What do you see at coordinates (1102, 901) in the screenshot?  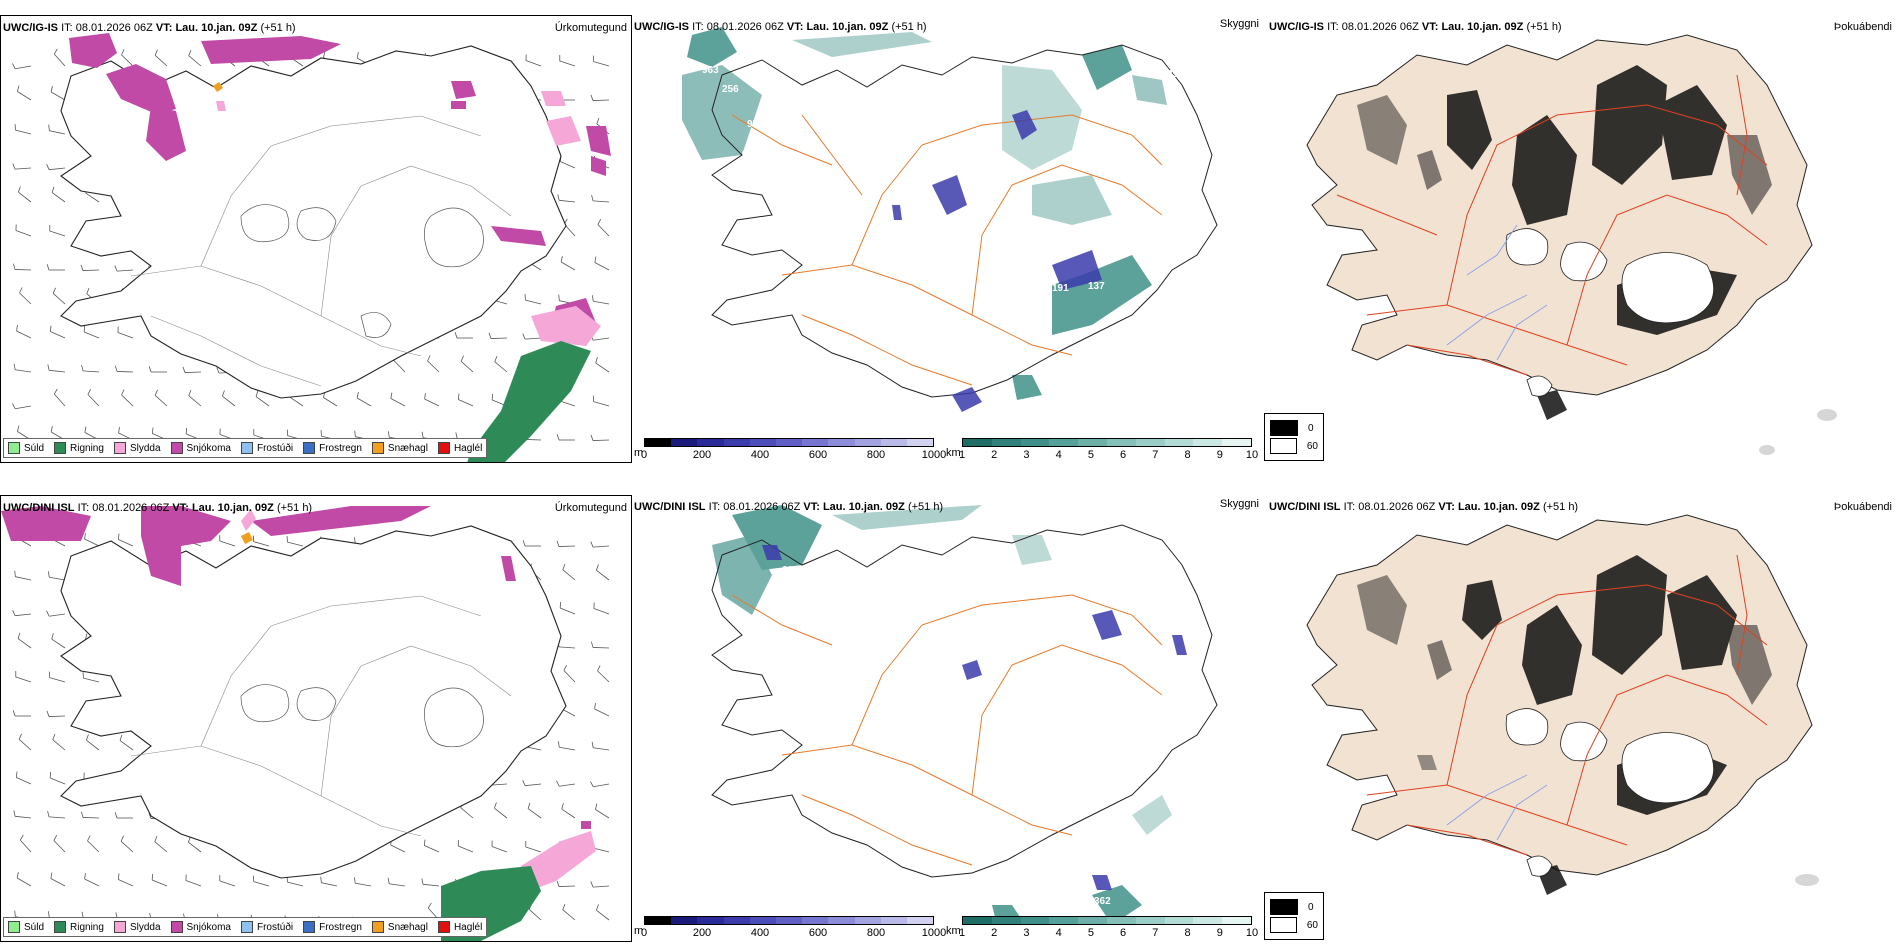 I see `vis-label: 362` at bounding box center [1102, 901].